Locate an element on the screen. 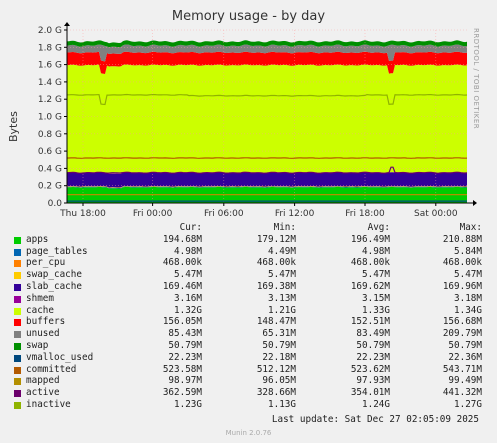 Image resolution: width=497 pixels, height=443 pixels. legend-cur: 50.79M is located at coordinates (185, 345).